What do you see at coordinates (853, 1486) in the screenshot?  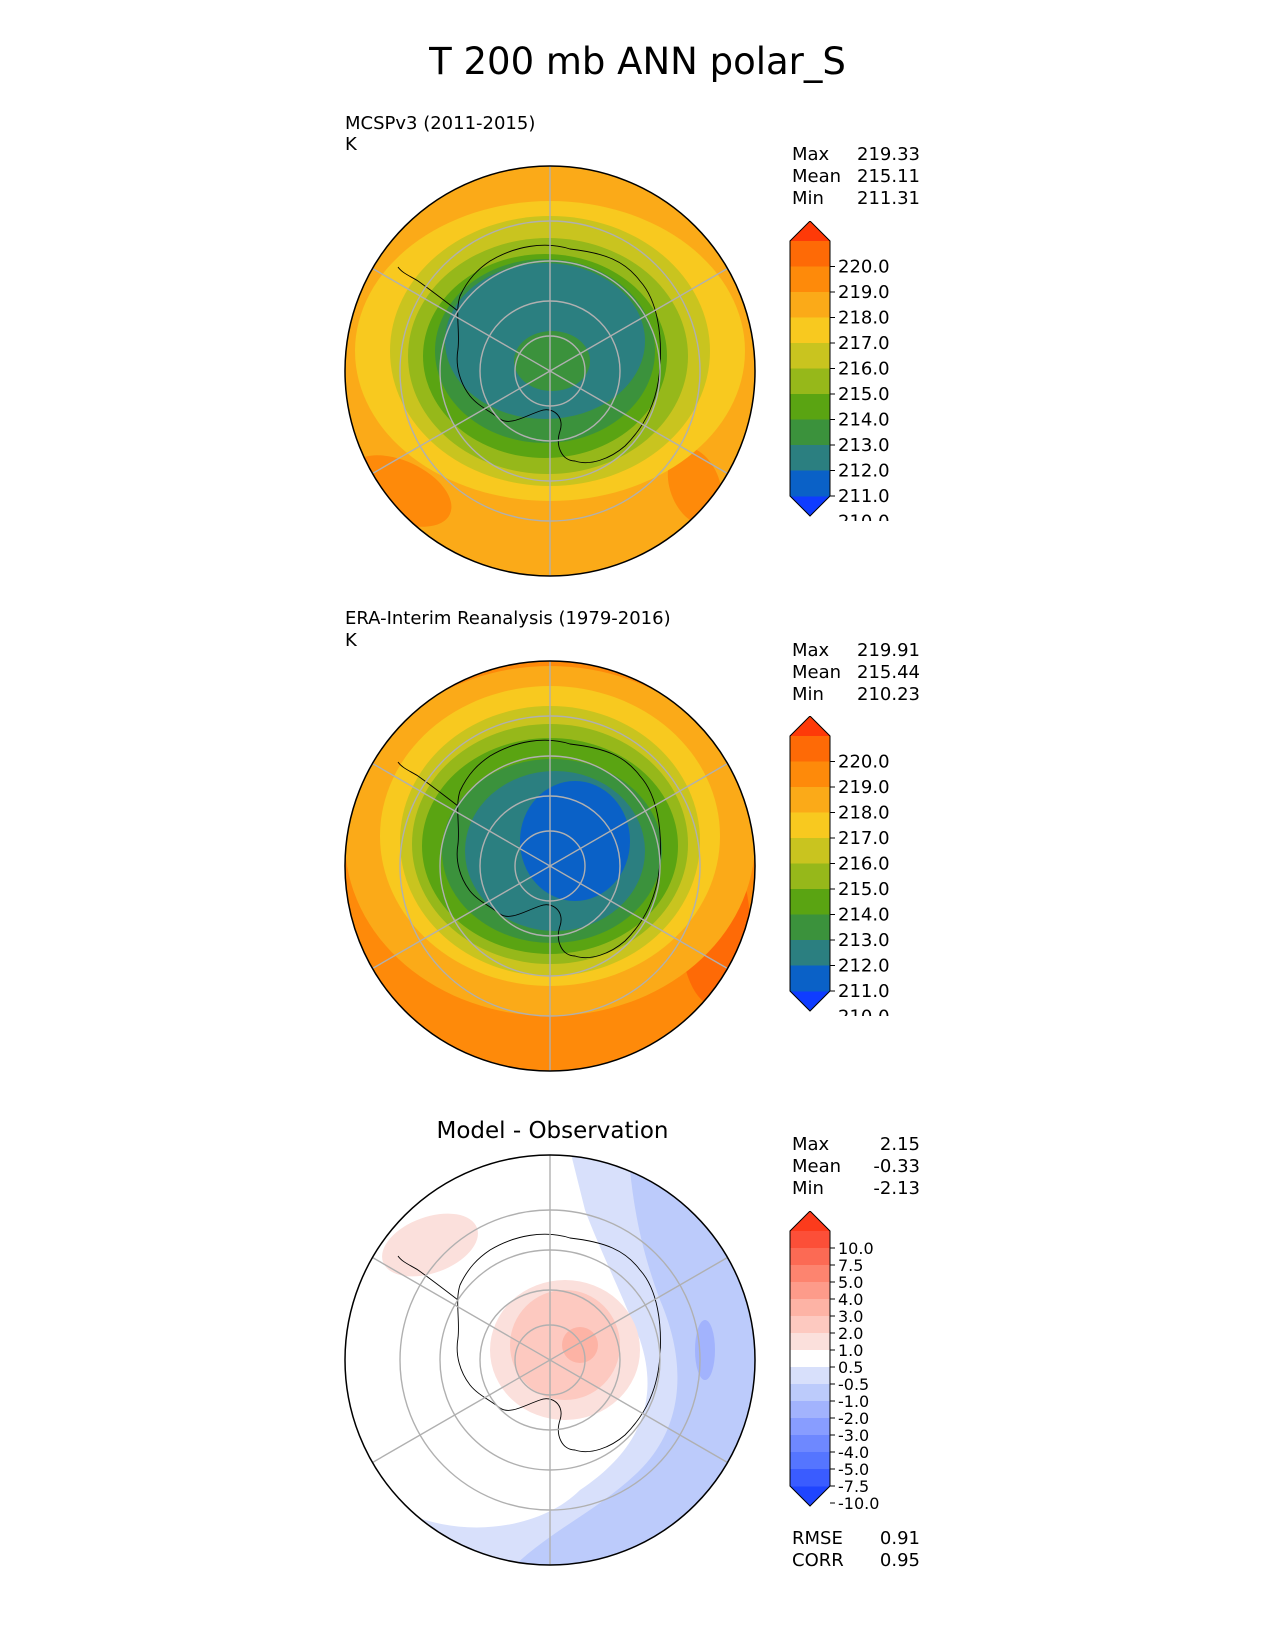 I see `colorbar-tick-label: -7.5` at bounding box center [853, 1486].